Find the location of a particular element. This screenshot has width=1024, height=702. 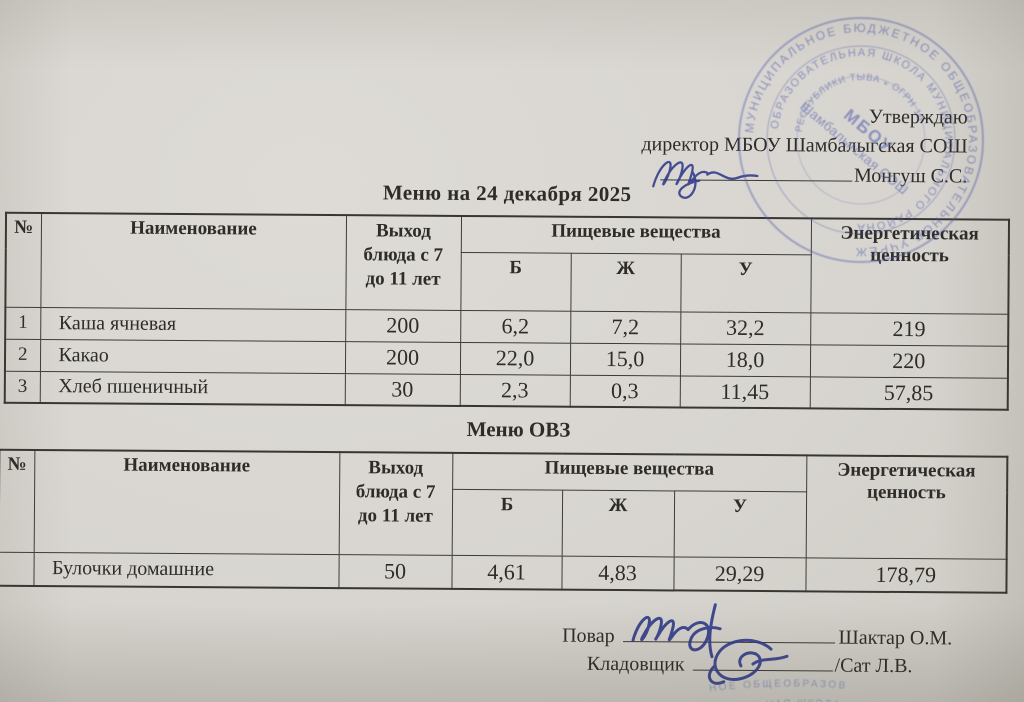

director-signature-ink is located at coordinates (705, 180).